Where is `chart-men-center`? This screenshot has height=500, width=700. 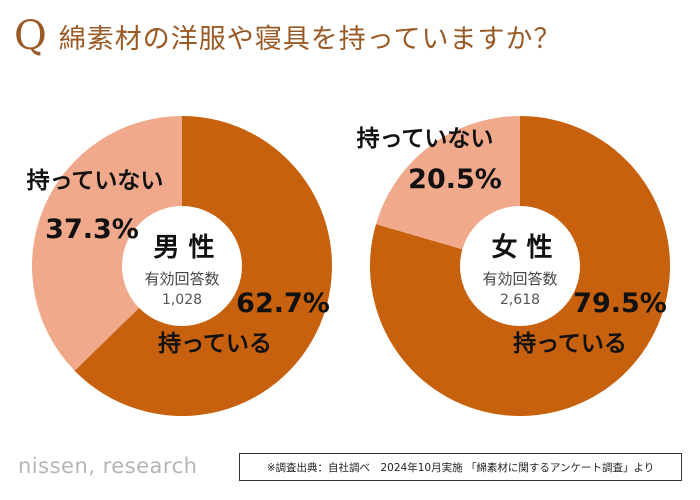 chart-men-center is located at coordinates (182, 266).